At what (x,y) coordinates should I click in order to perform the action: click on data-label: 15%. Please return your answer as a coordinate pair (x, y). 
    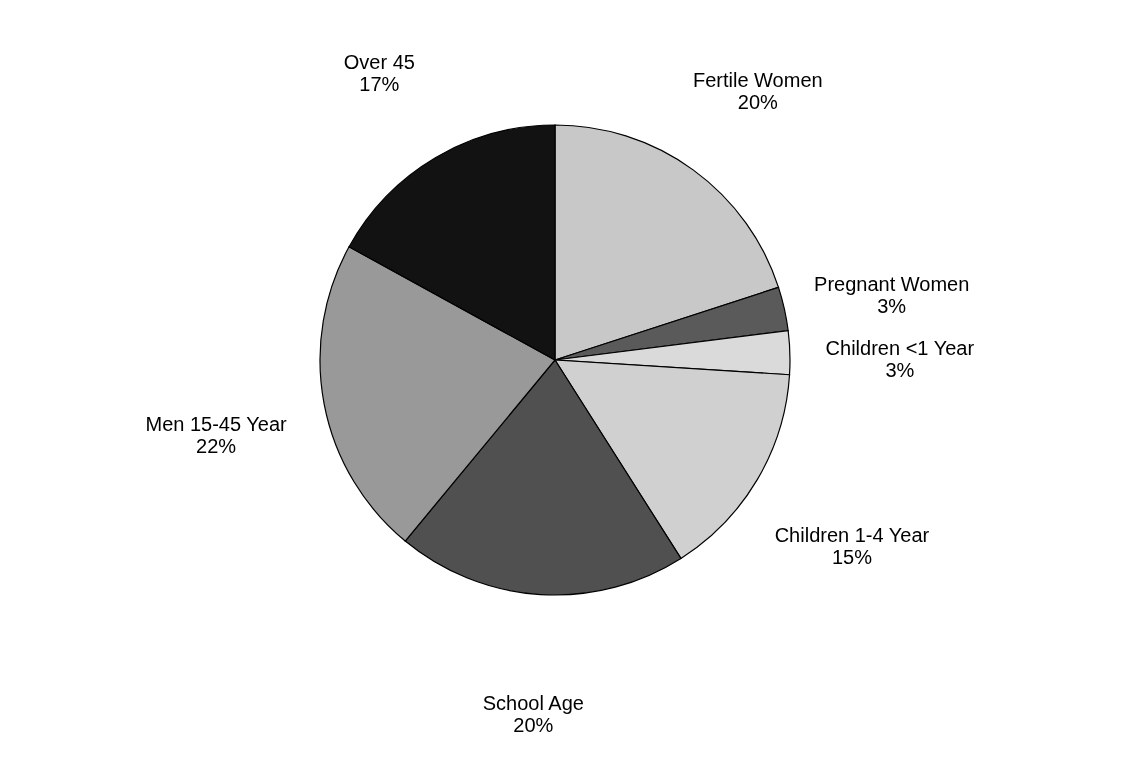
    Looking at the image, I should click on (852, 556).